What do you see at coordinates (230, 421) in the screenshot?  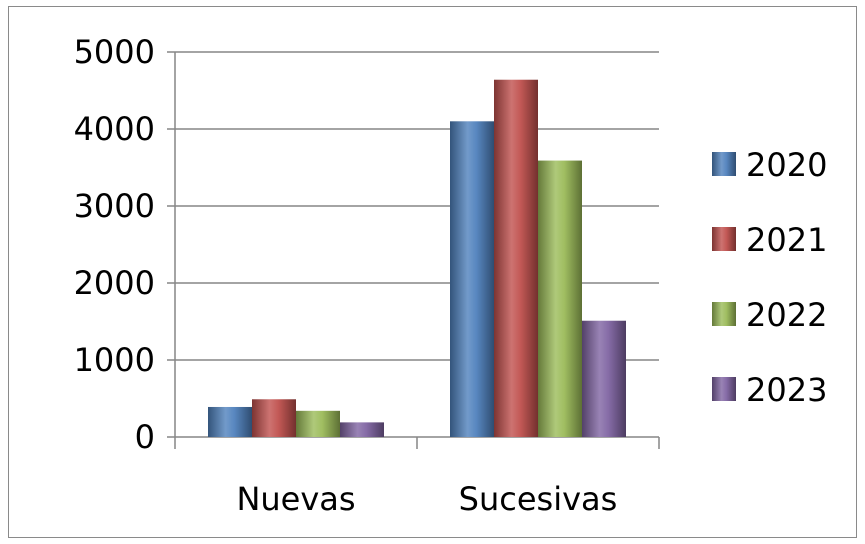 I see `bar-2020-nuevas` at bounding box center [230, 421].